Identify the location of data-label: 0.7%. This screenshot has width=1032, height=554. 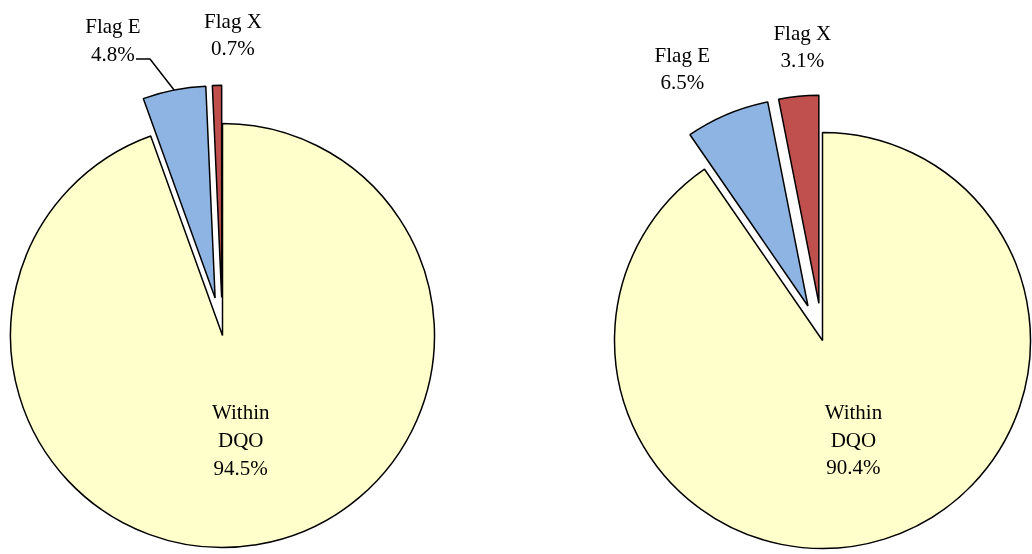
(233, 48).